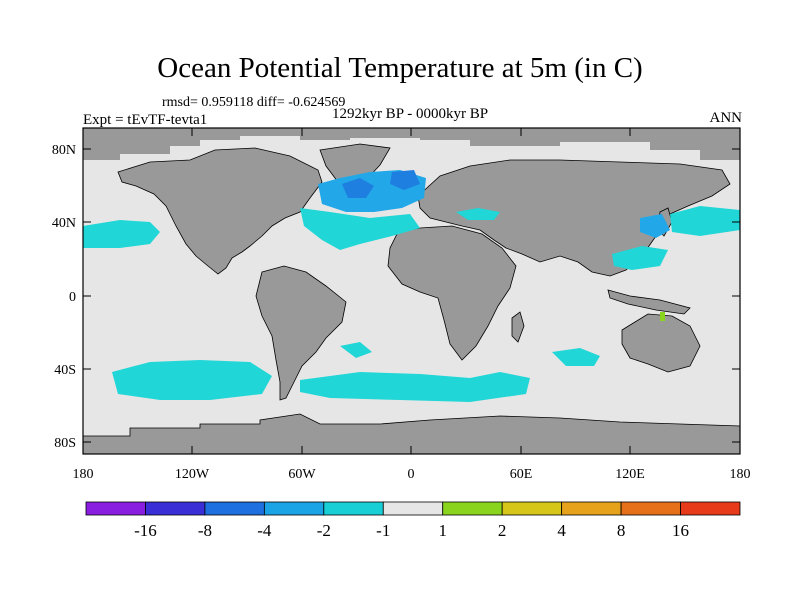 Image resolution: width=800 pixels, height=600 pixels. I want to click on season-label: ANN, so click(726, 118).